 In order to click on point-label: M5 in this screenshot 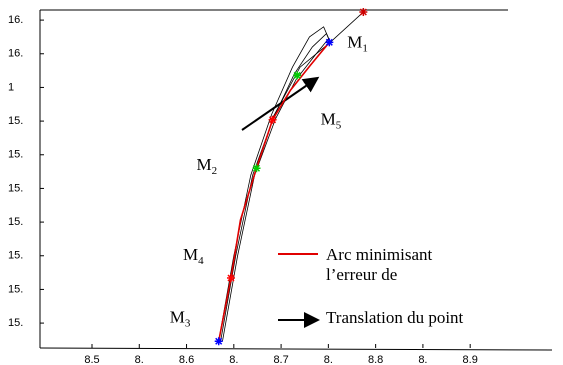, I will do `click(331, 121)`.